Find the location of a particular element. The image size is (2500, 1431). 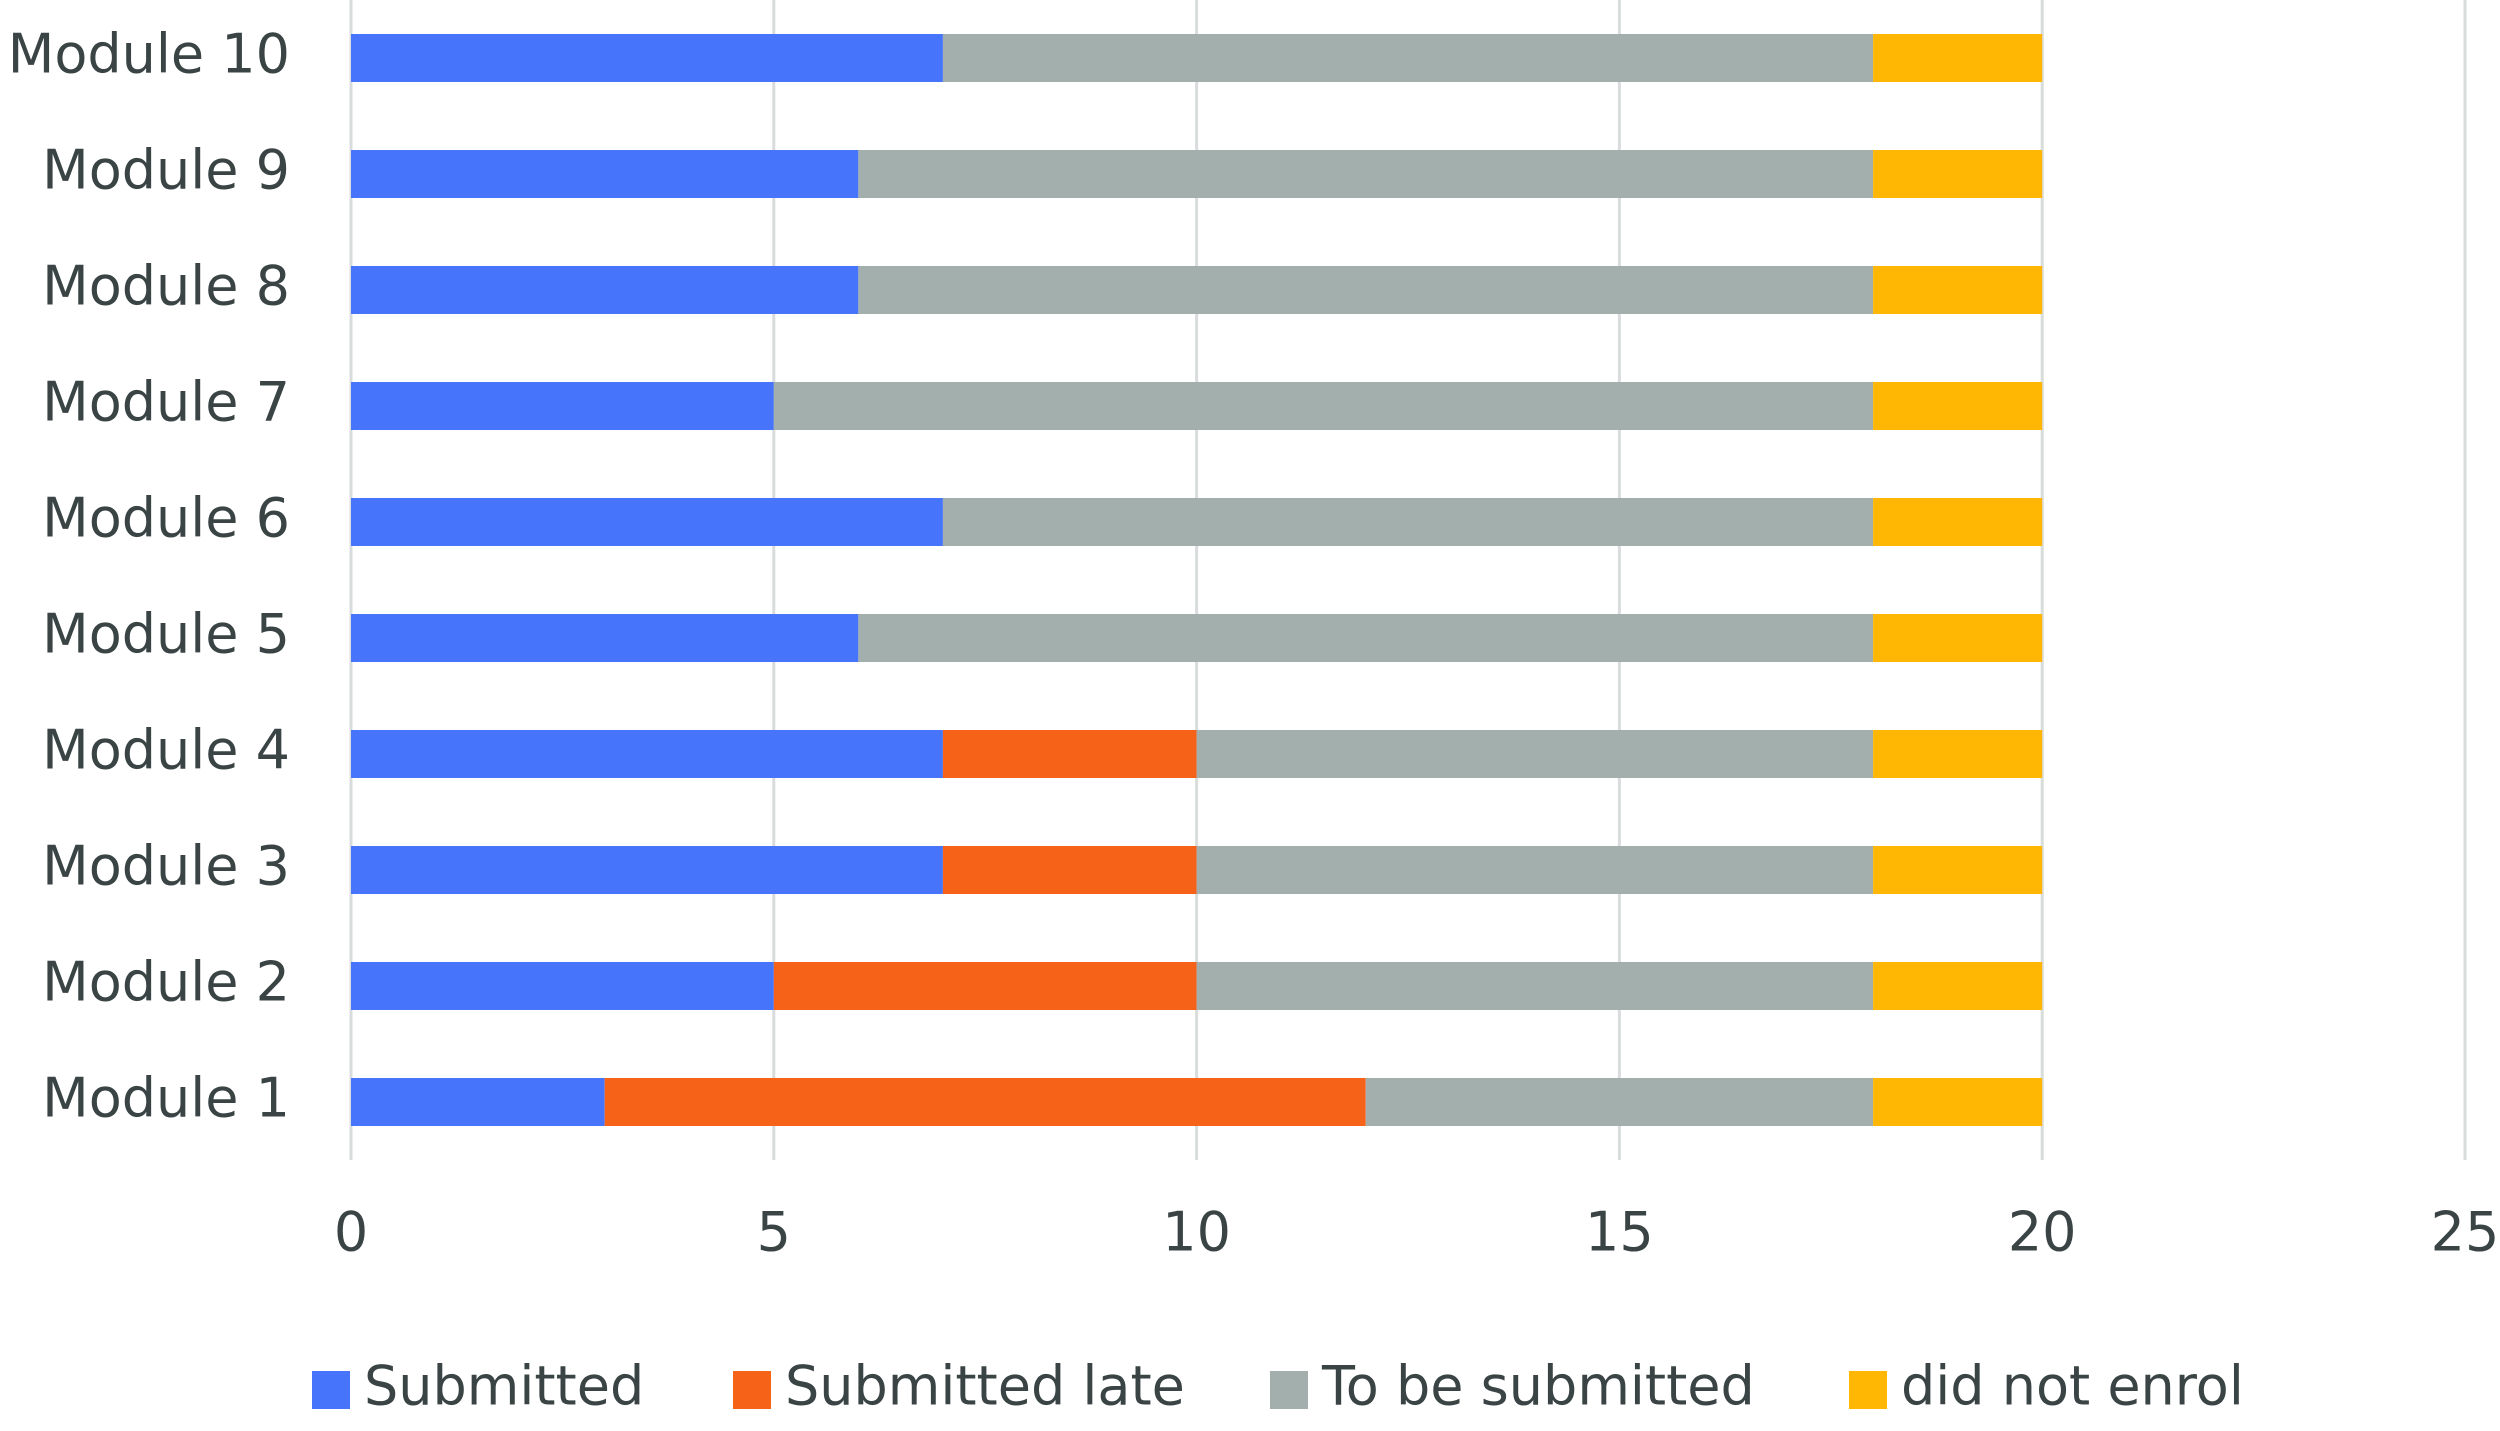

x-tick-label: 10 is located at coordinates (1196, 1232).